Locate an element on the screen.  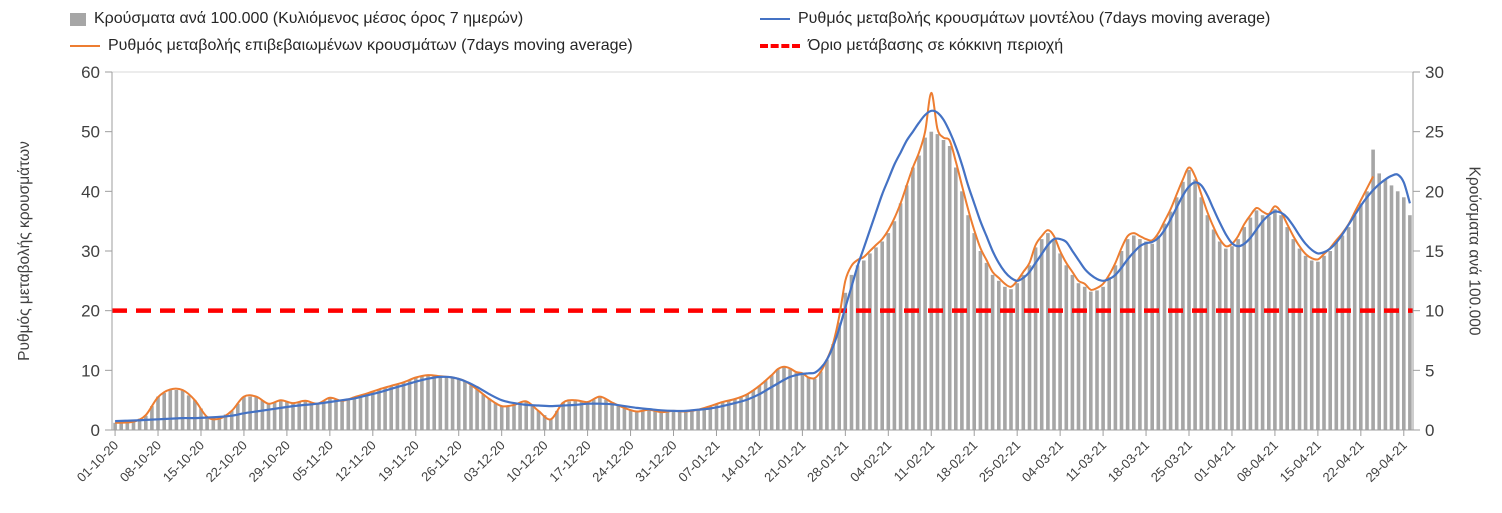
x-axis-date-label: 17-12-20 is located at coordinates (569, 461).